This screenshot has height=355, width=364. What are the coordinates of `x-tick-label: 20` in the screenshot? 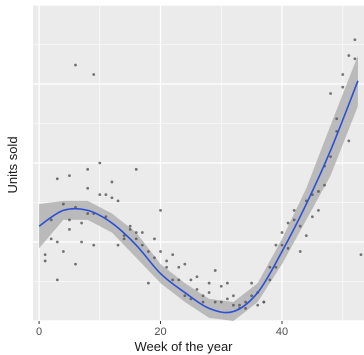 It's located at (160, 332).